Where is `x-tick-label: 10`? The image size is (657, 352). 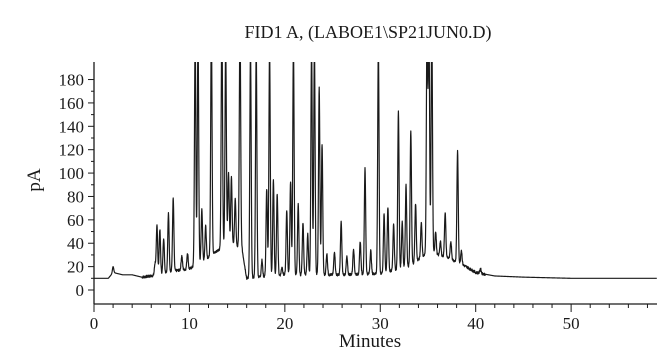 x-tick-label: 10 is located at coordinates (189, 323).